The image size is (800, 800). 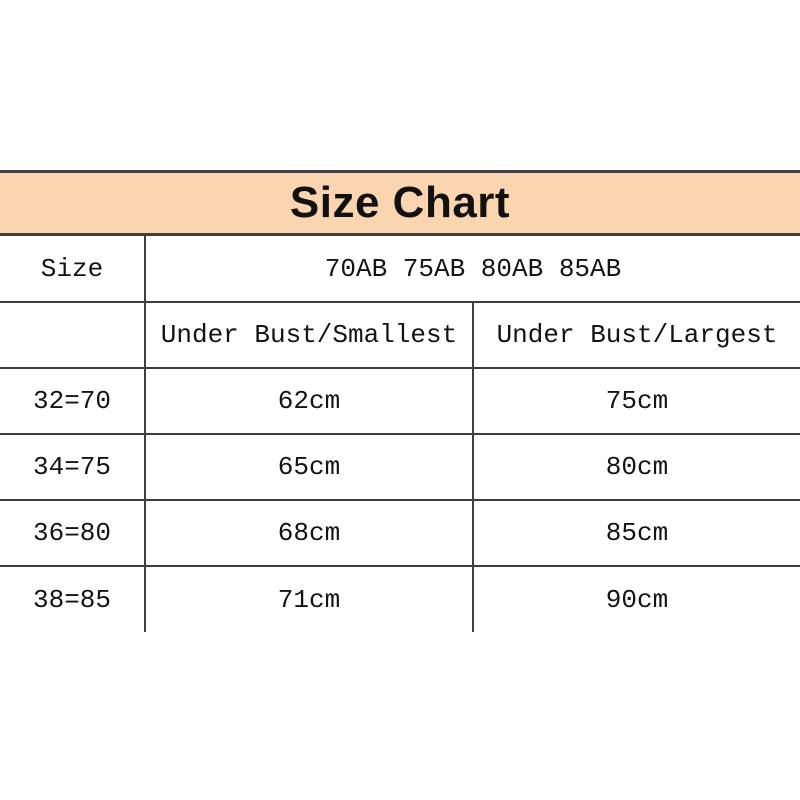 What do you see at coordinates (309, 533) in the screenshot?
I see `smallest-value-cell: 68cm` at bounding box center [309, 533].